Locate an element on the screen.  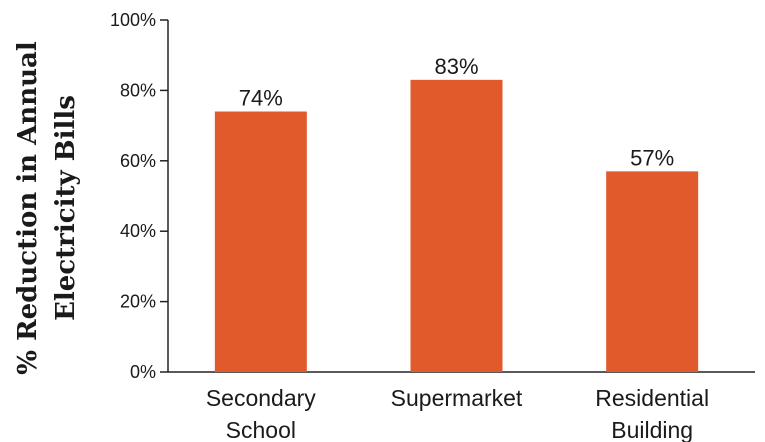
y-axis-title-line: Electricity Bills is located at coordinates (66, 208).